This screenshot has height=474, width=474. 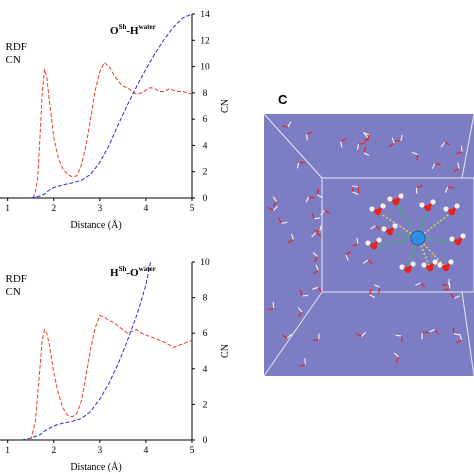 What do you see at coordinates (225, 351) in the screenshot?
I see `y-axis-label-bottom: CN` at bounding box center [225, 351].